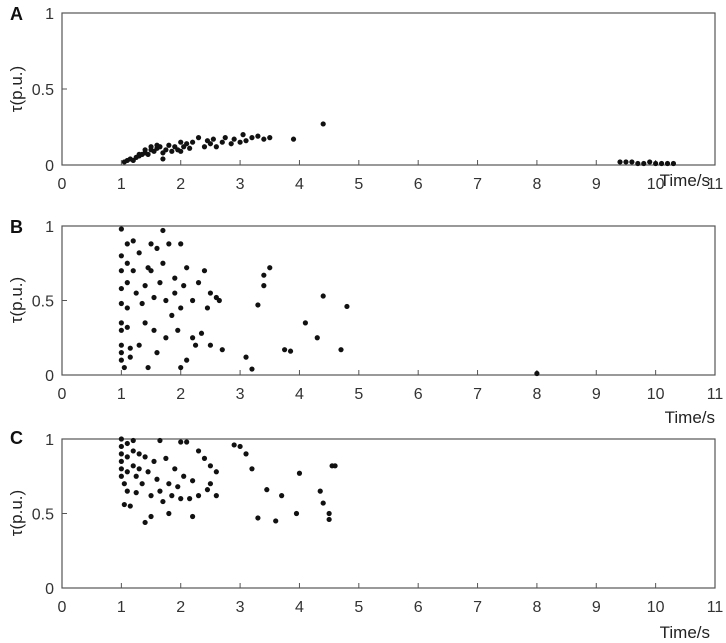 This screenshot has width=726, height=643. What do you see at coordinates (299, 184) in the screenshot?
I see `x-tick-label: 4` at bounding box center [299, 184].